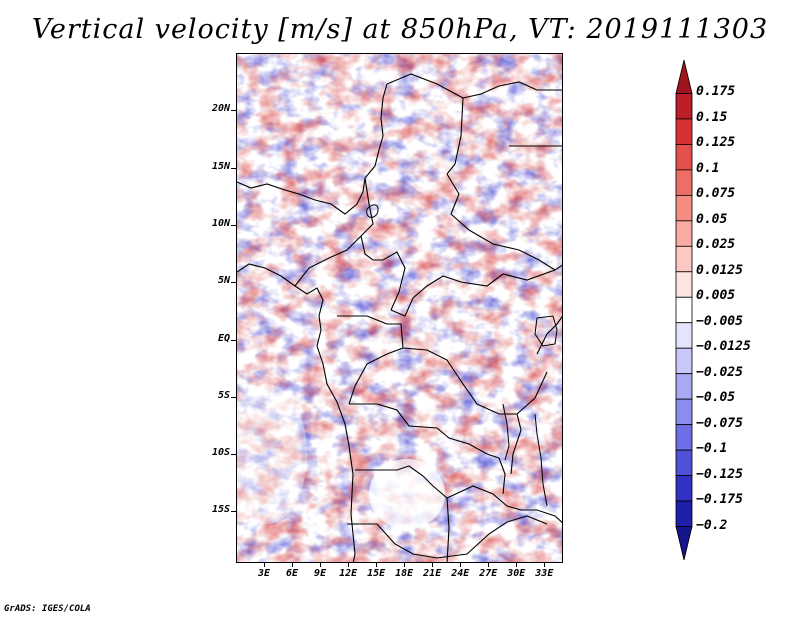 The width and height of the screenshot is (800, 618). I want to click on longitude-label: 15E, so click(376, 573).